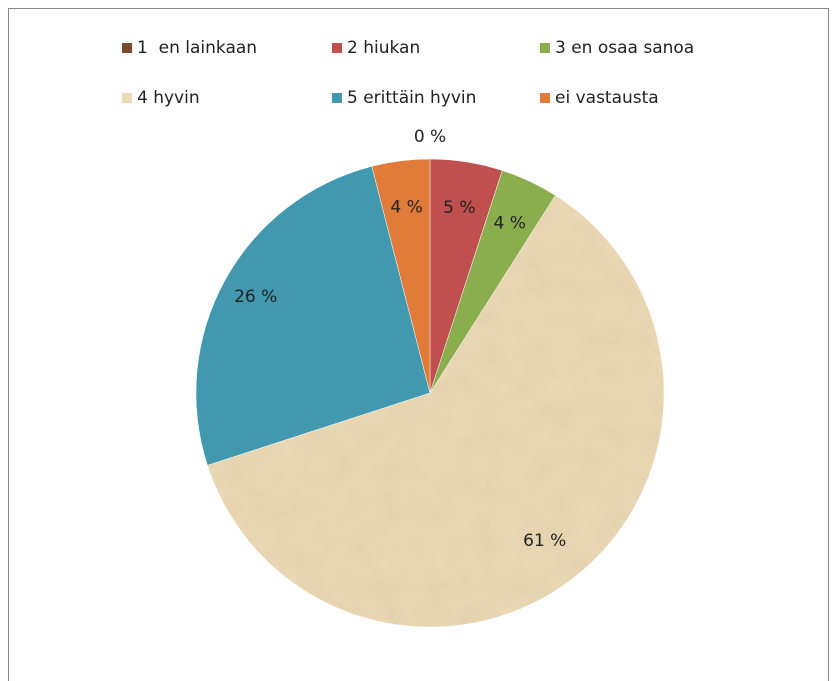  I want to click on data-label: 0 %, so click(430, 137).